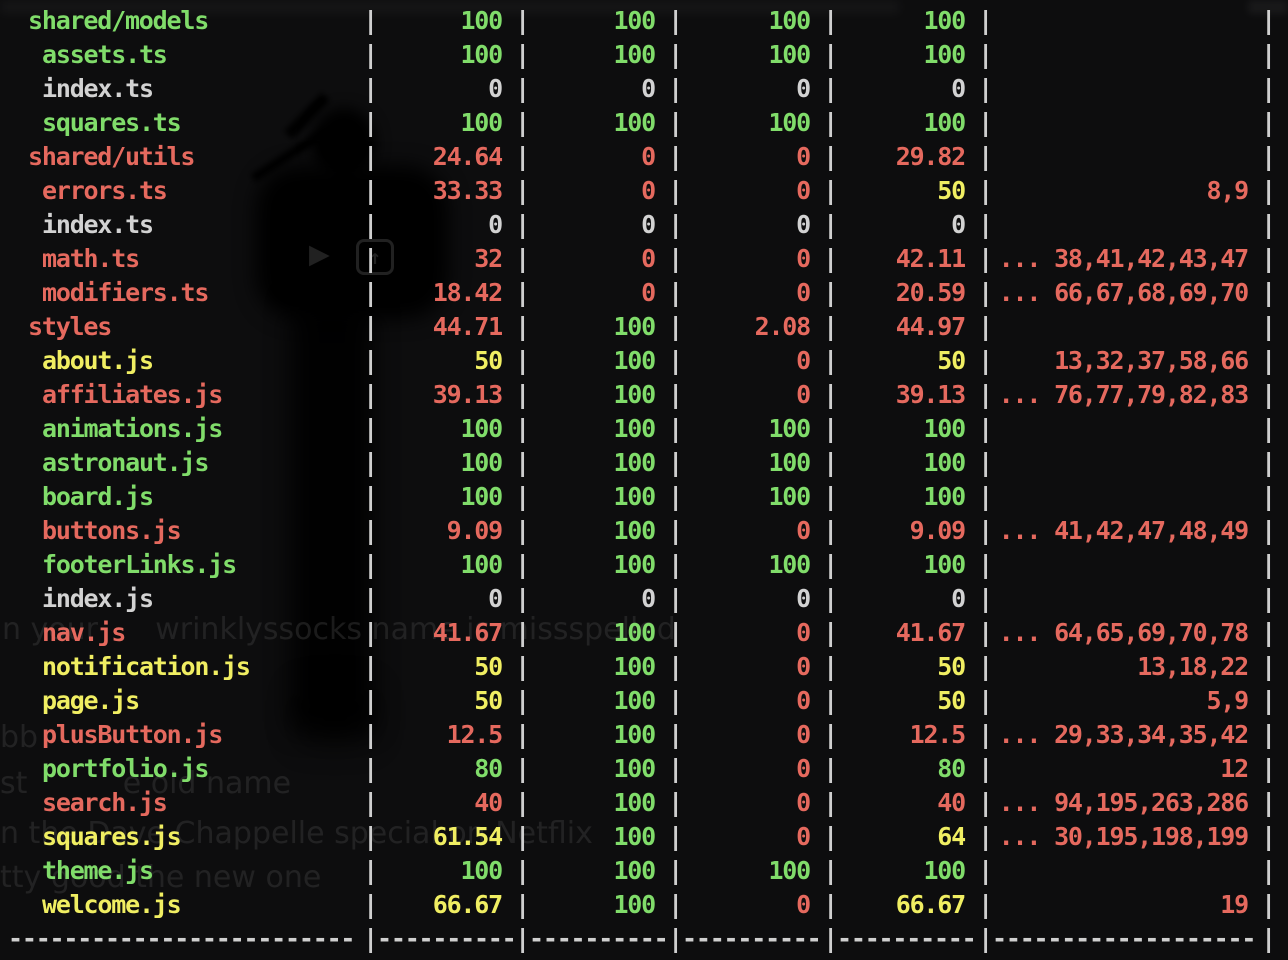 This screenshot has width=1288, height=960. Describe the element at coordinates (930, 258) in the screenshot. I see `metric-value-cell: 42.11` at that location.